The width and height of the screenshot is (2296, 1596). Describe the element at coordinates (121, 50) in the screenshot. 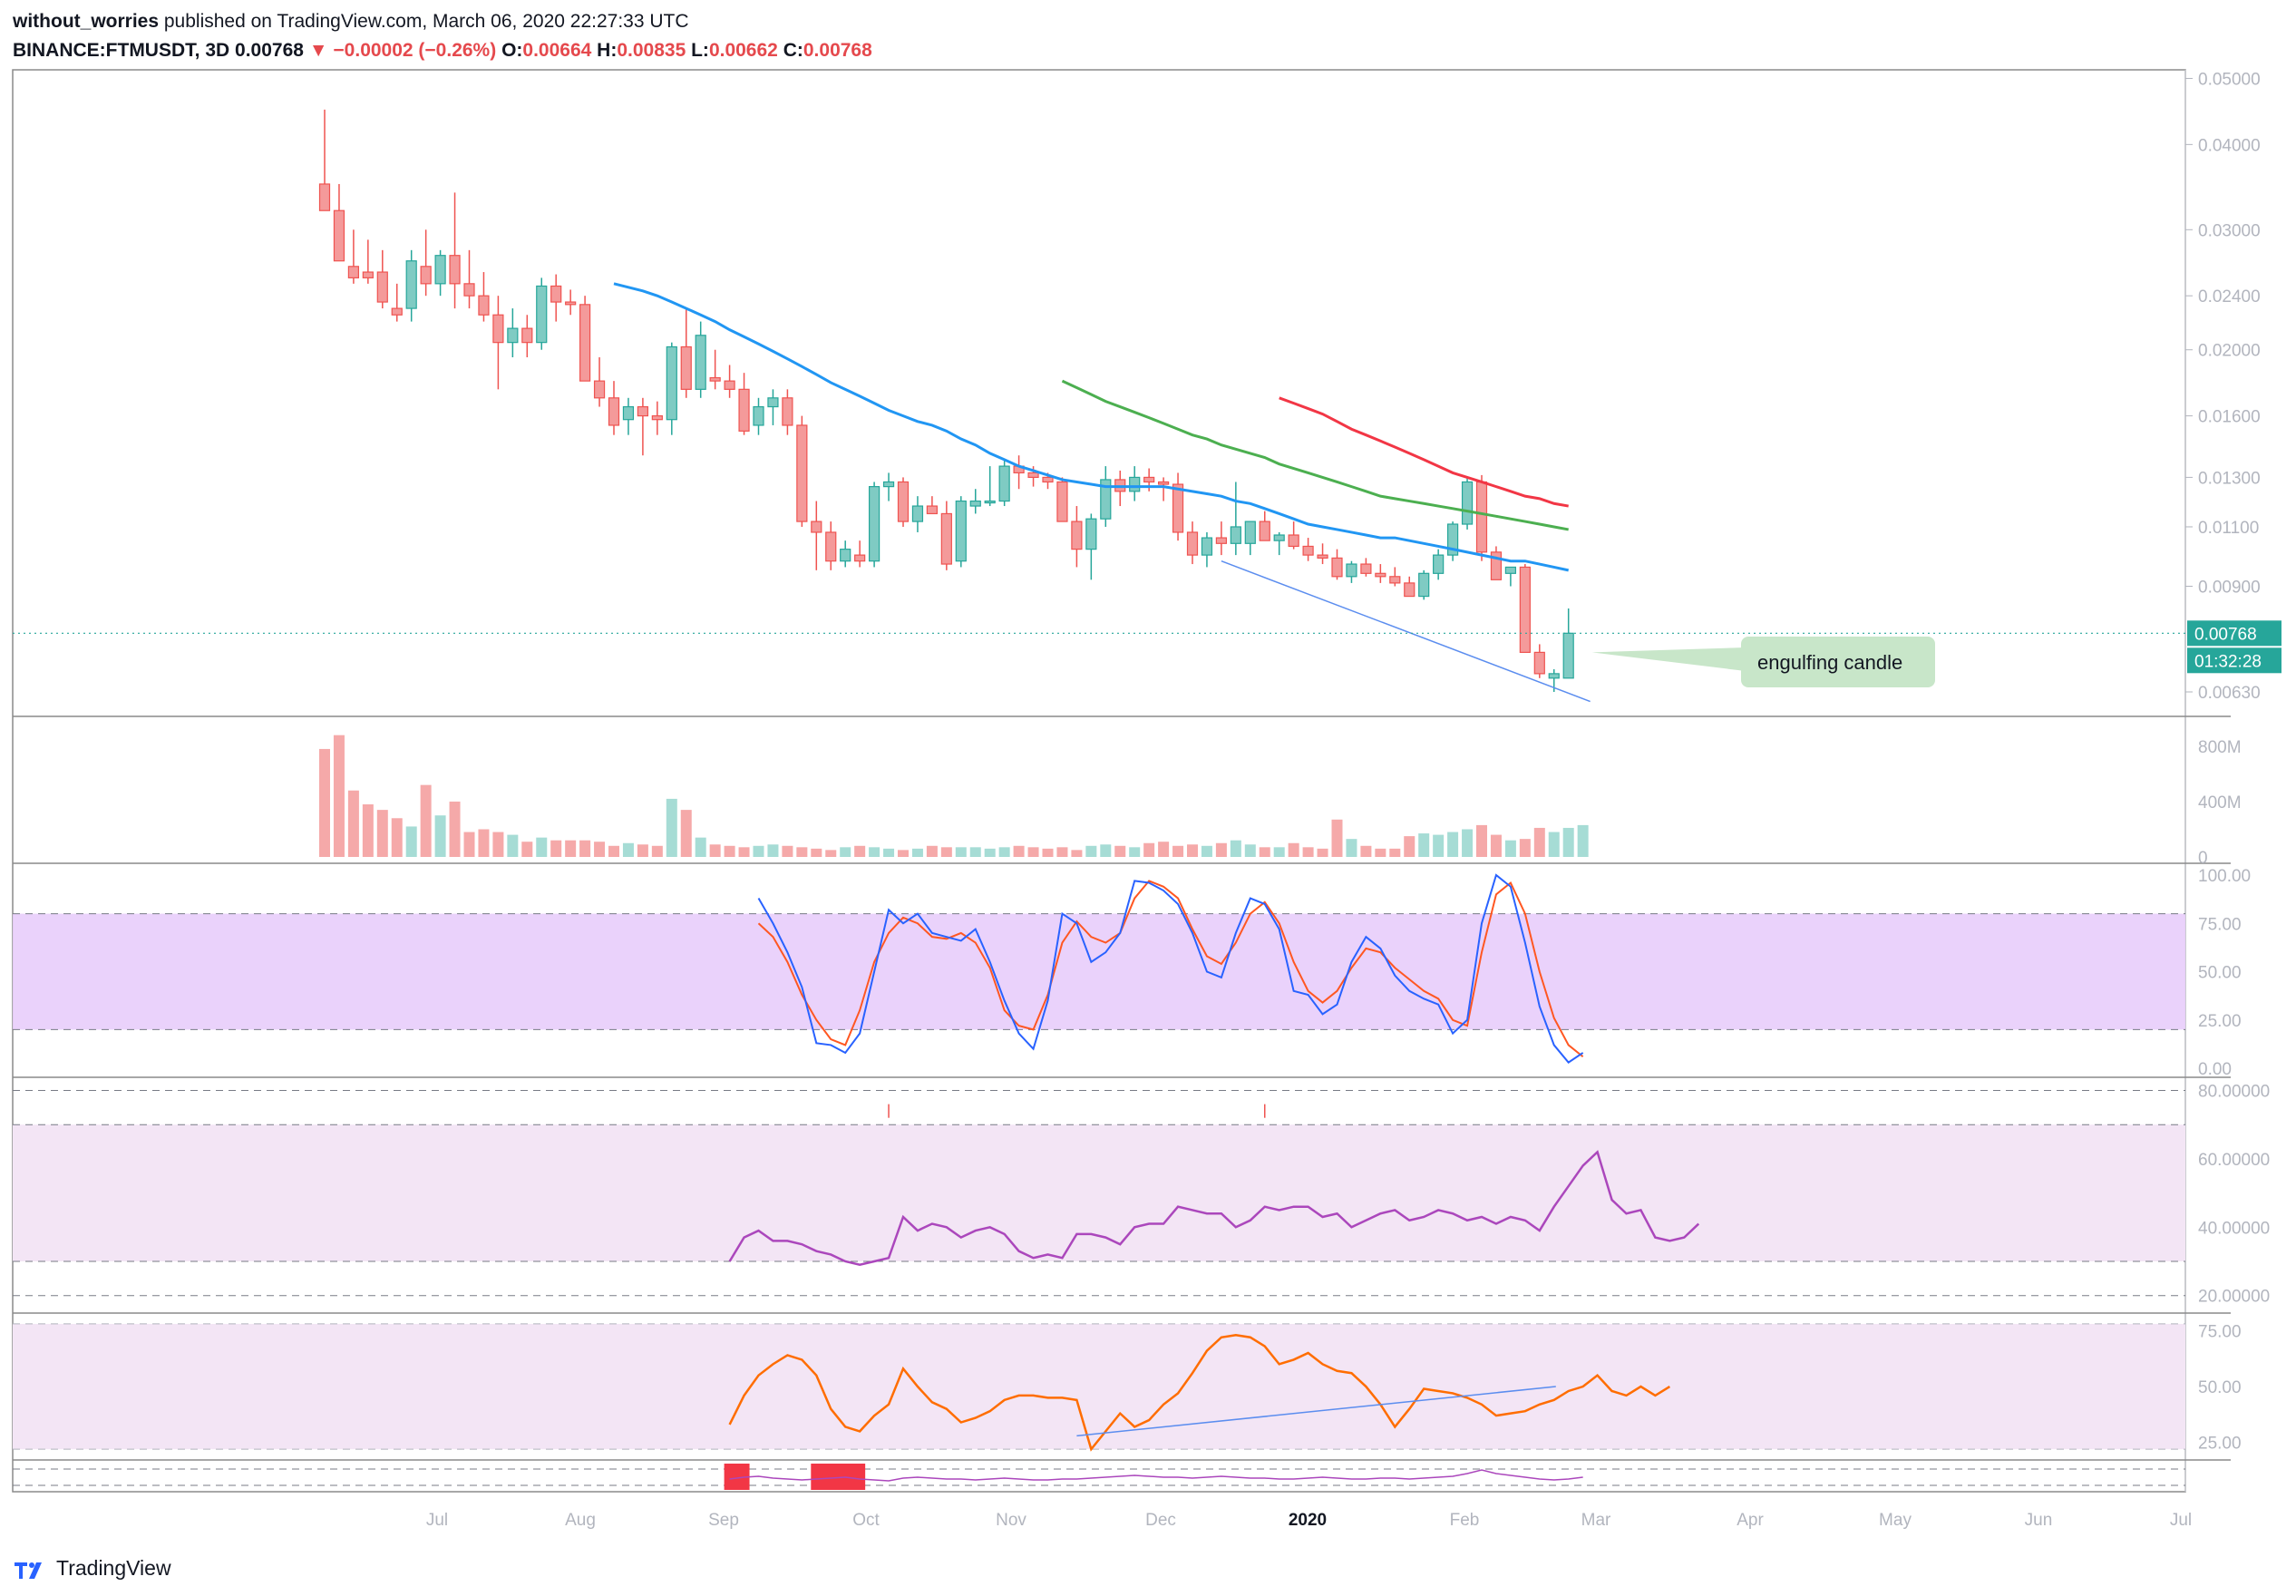

I see `symbol-label: BINANCE:FTMUSDT, 3D` at that location.